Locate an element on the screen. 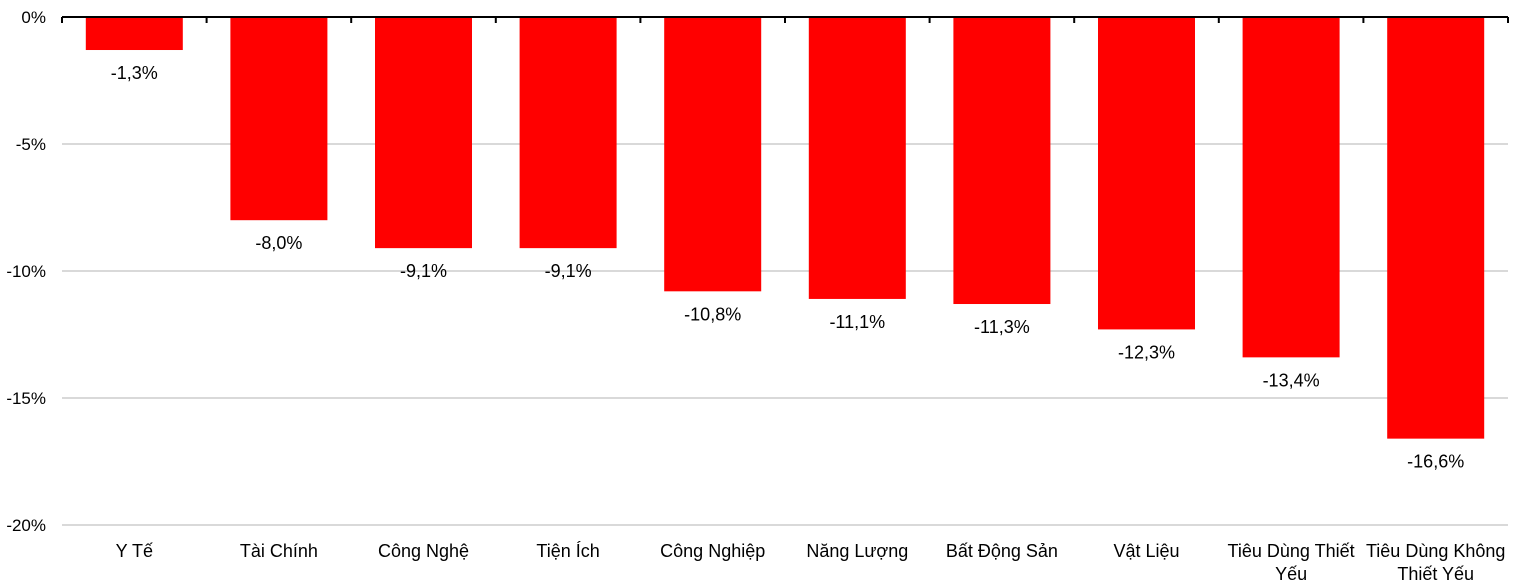 This screenshot has height=582, width=1522. category-label: Bất Động Sản is located at coordinates (1002, 551).